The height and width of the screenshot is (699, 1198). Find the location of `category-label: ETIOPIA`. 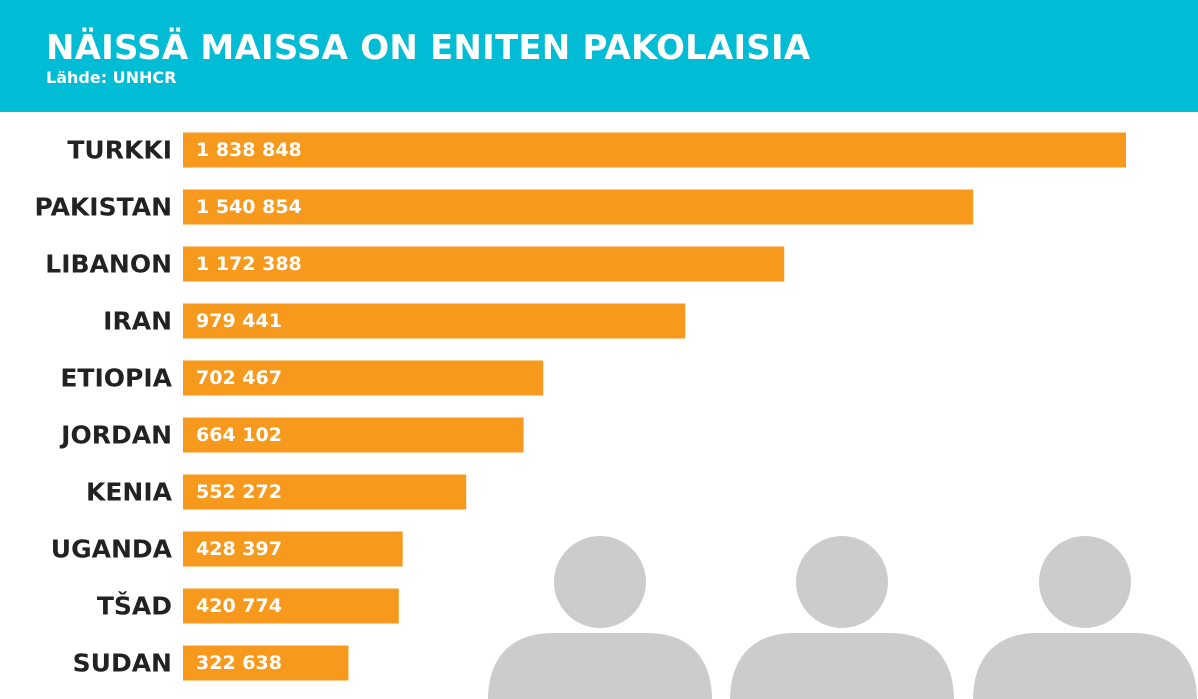

category-label: ETIOPIA is located at coordinates (116, 378).